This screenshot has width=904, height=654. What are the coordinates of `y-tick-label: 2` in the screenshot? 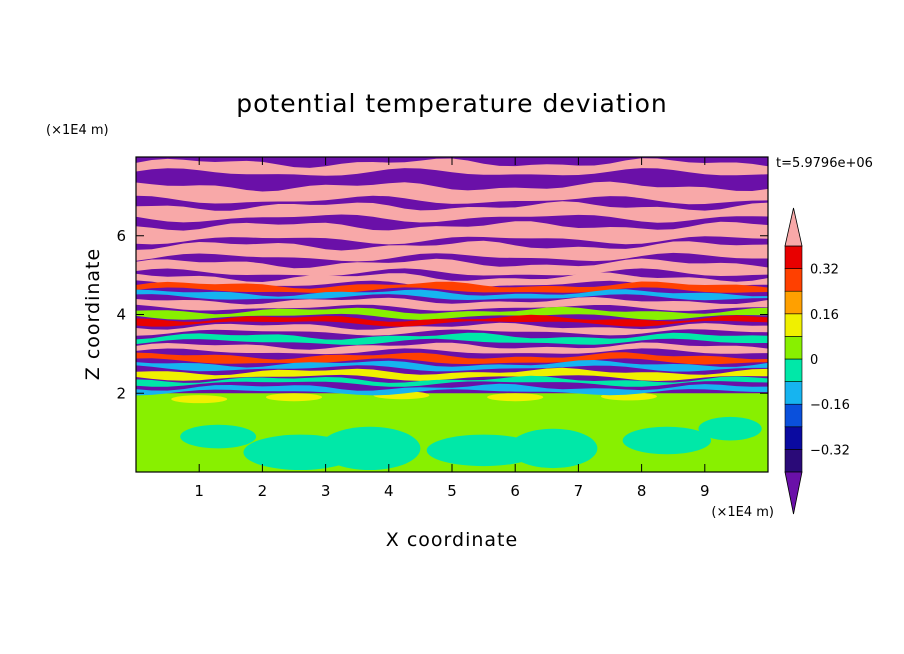 It's located at (121, 393).